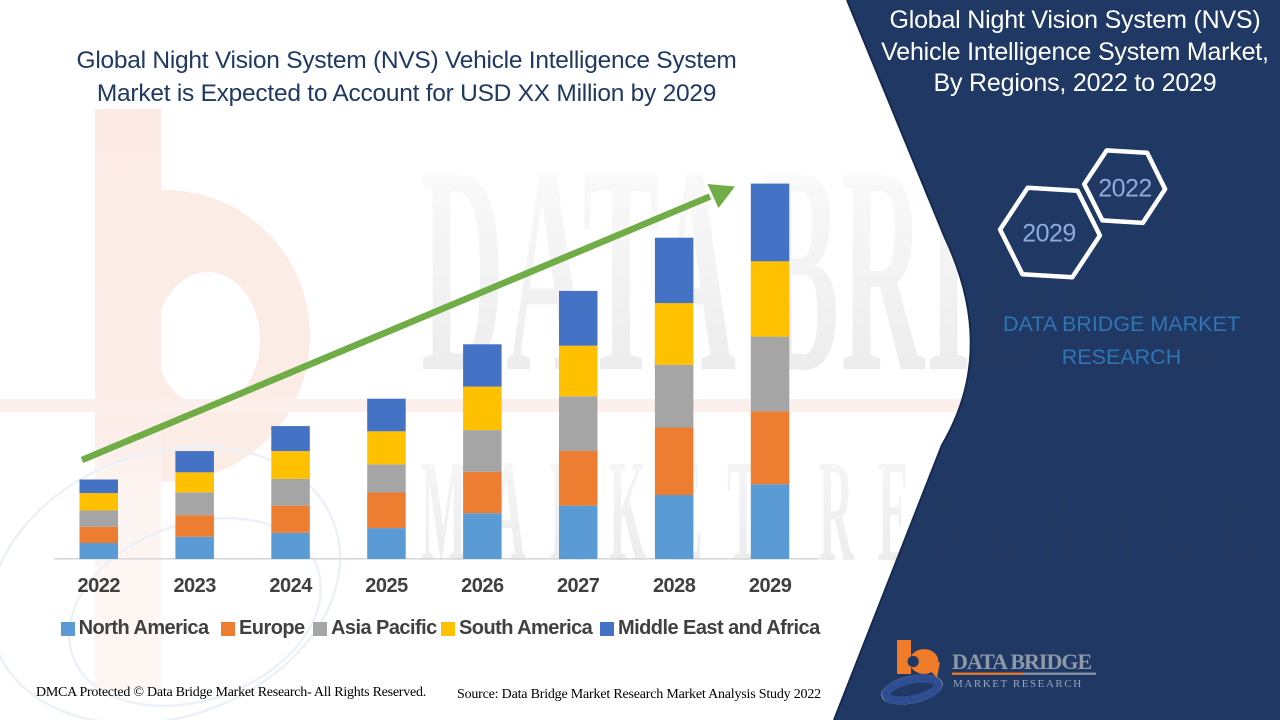 The width and height of the screenshot is (1280, 720). What do you see at coordinates (1049, 234) in the screenshot?
I see `svg-text: 2029` at bounding box center [1049, 234].